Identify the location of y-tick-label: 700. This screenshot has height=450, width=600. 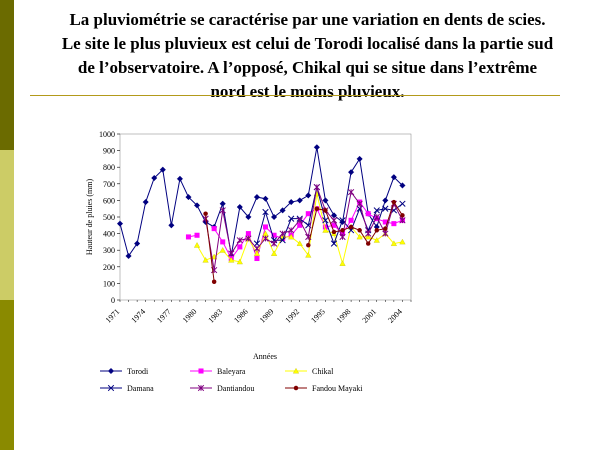
(109, 184).